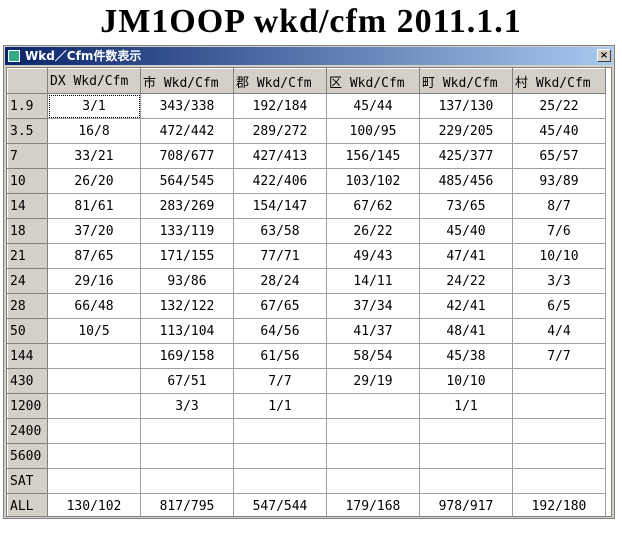 This screenshot has width=622, height=534. What do you see at coordinates (559, 504) in the screenshot?
I see `data-cell: 192/180` at bounding box center [559, 504].